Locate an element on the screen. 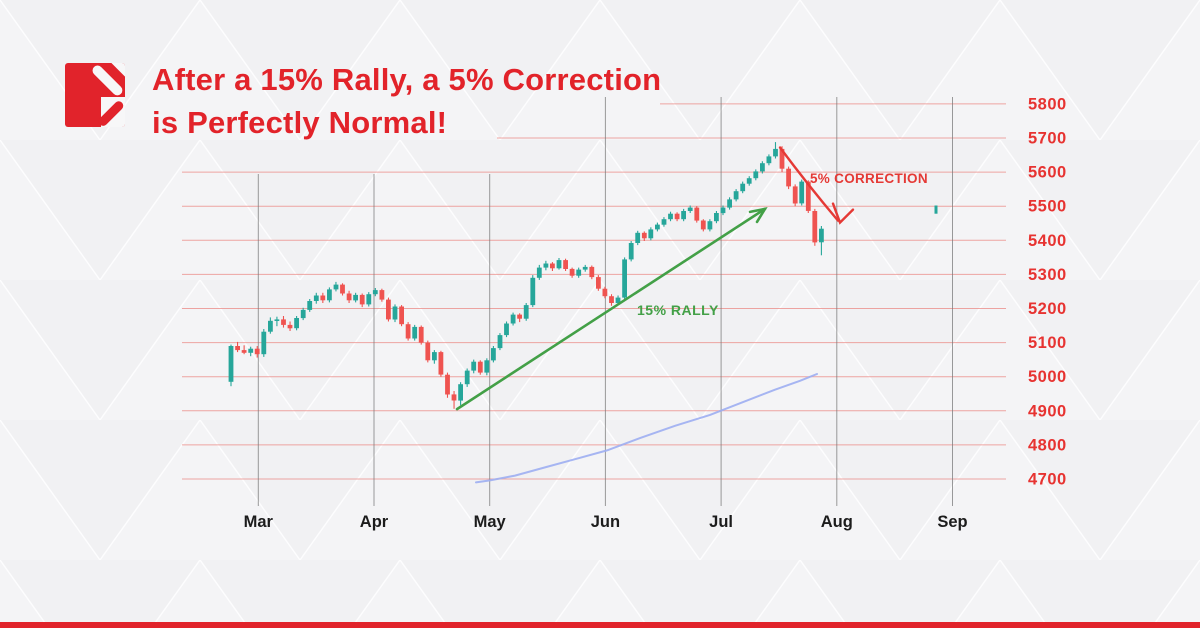  y-axis-label: 5100 is located at coordinates (1047, 343).